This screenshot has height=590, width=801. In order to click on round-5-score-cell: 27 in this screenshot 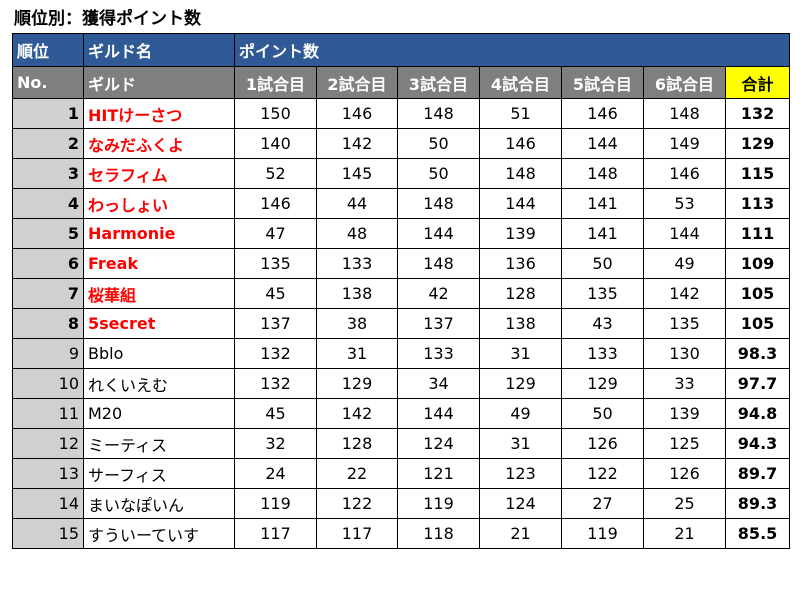, I will do `click(602, 503)`.